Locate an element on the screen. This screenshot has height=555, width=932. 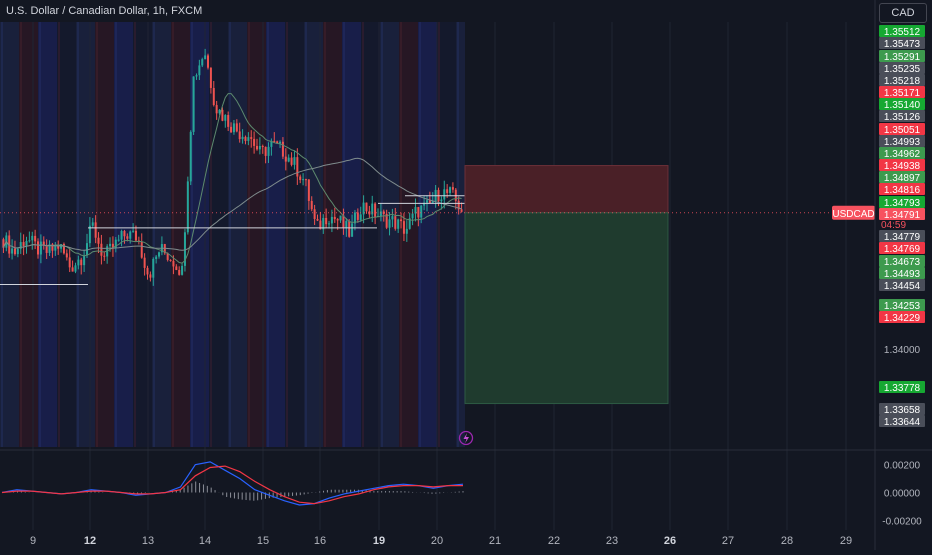
x-tick-label: 20 is located at coordinates (437, 541).